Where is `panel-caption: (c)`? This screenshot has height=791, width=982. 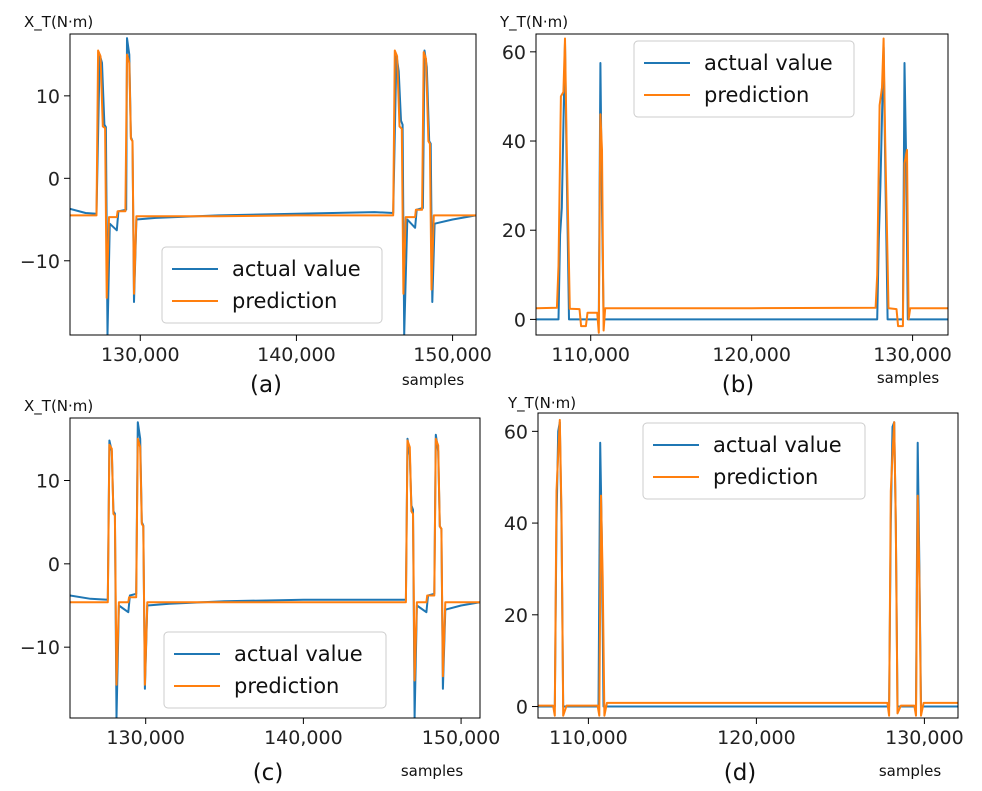
panel-caption: (c) is located at coordinates (268, 773).